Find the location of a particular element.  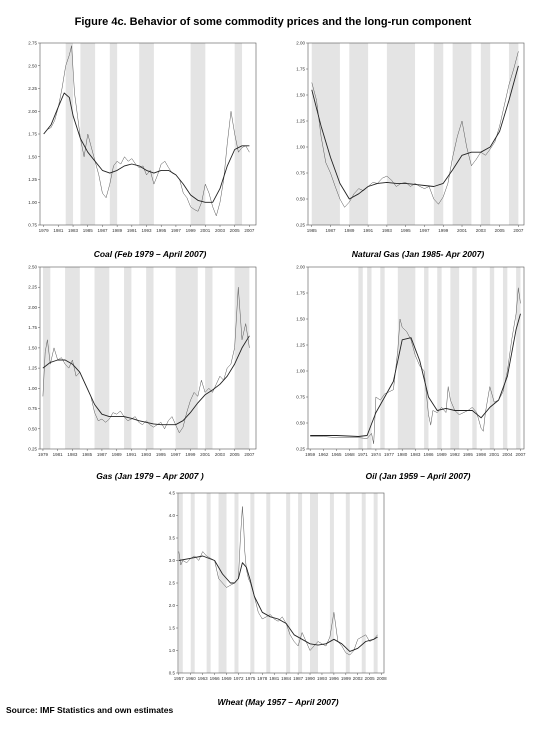

x-tick-label: 1992 is located at coordinates (455, 454).